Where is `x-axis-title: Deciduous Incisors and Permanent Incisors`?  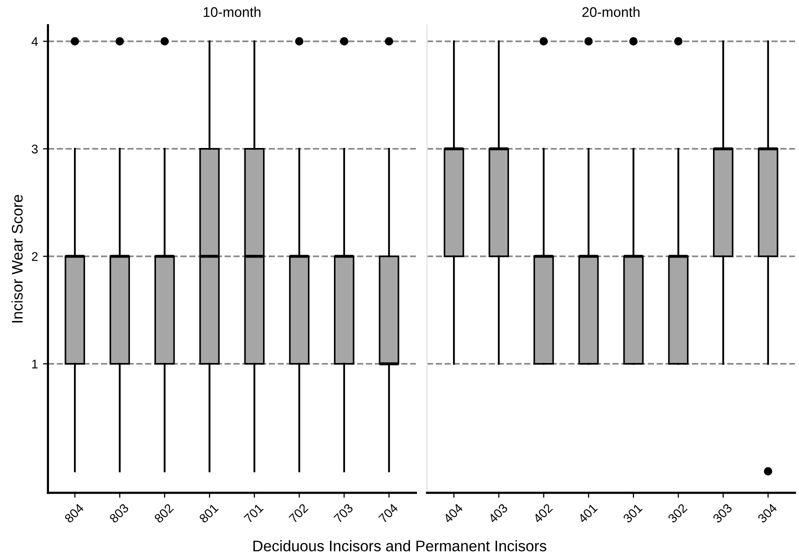 x-axis-title: Deciduous Incisors and Permanent Incisors is located at coordinates (399, 546).